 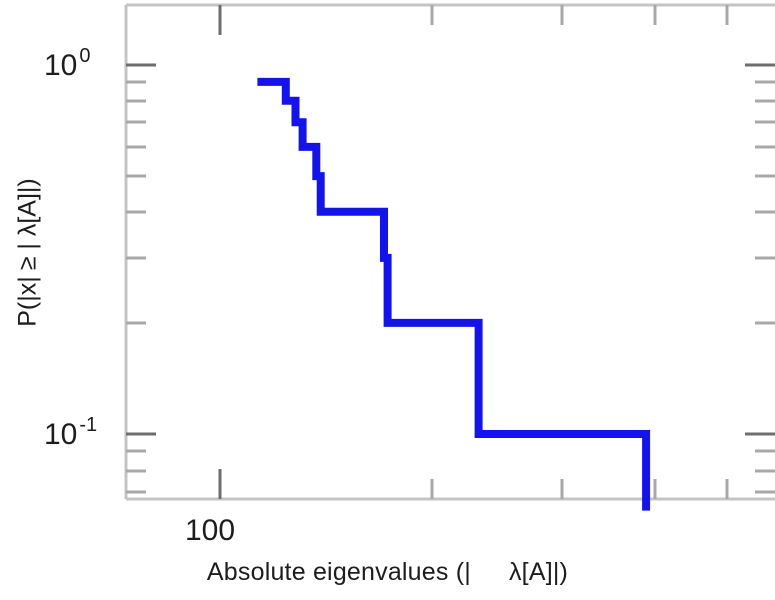 I want to click on y-axis-title-symbol: ≥ | λ[A]|), so click(x=27, y=224).